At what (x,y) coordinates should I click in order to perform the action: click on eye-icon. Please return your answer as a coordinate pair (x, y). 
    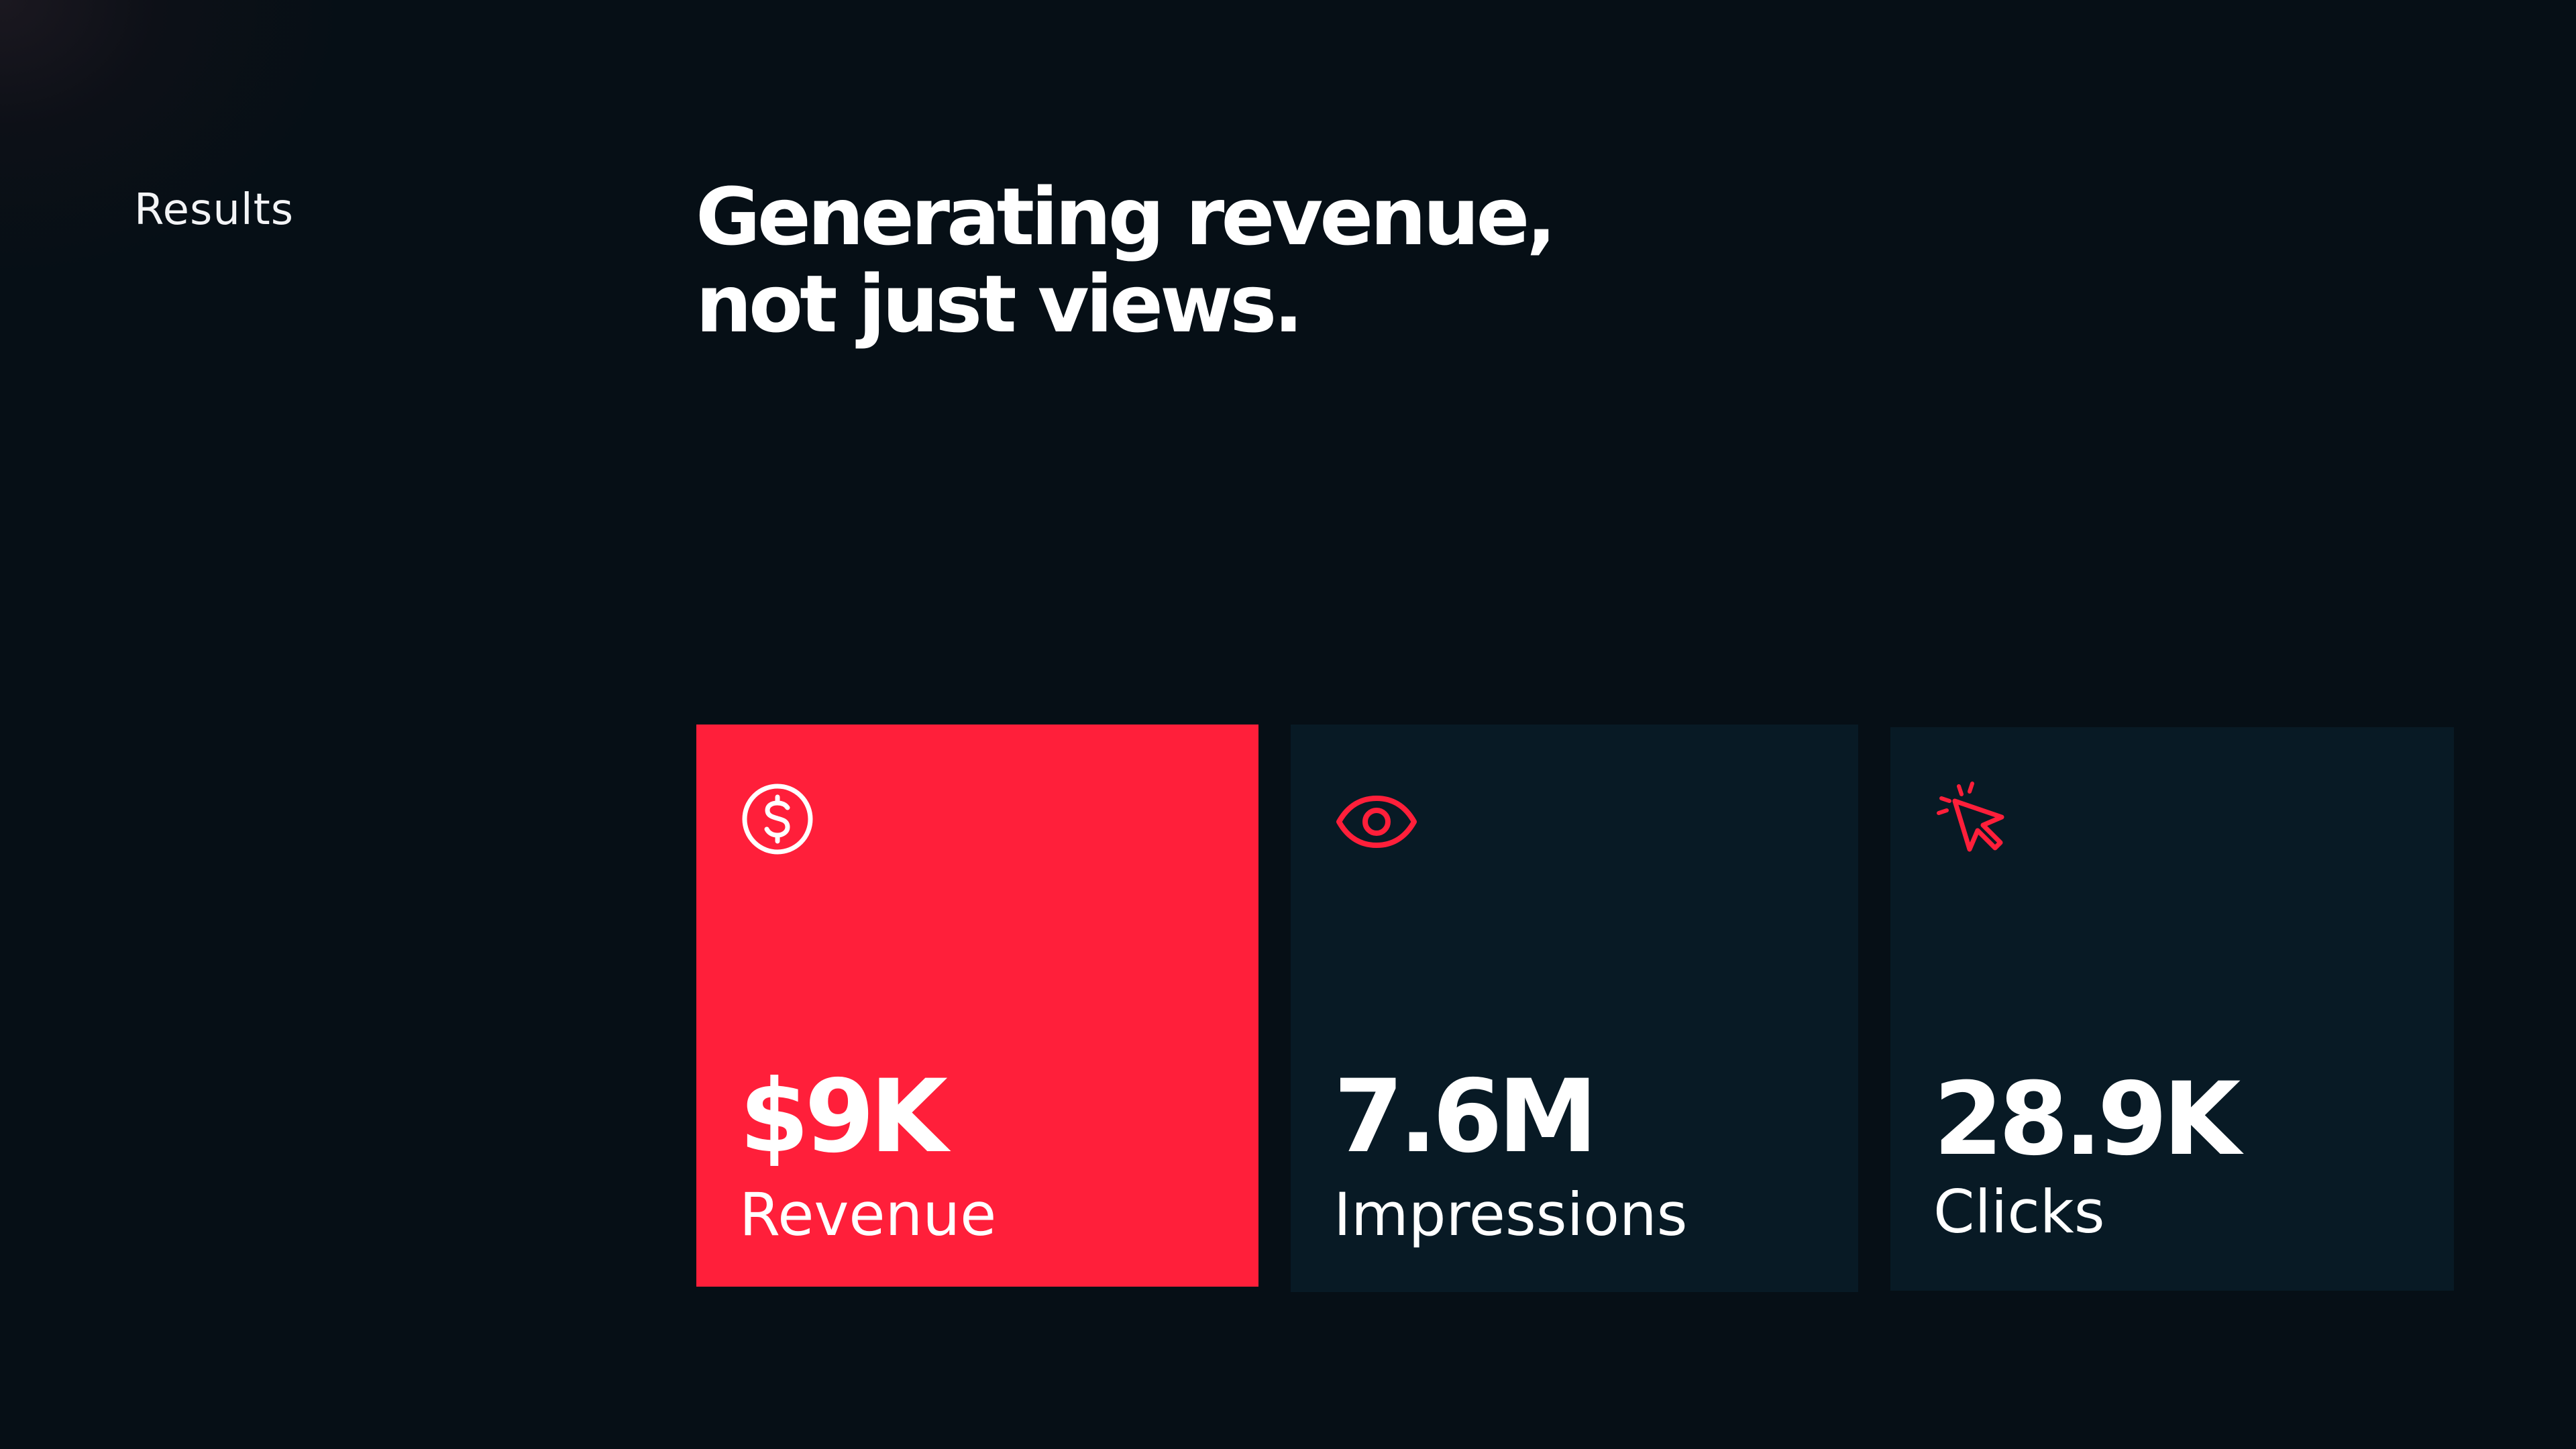
    Looking at the image, I should click on (1376, 822).